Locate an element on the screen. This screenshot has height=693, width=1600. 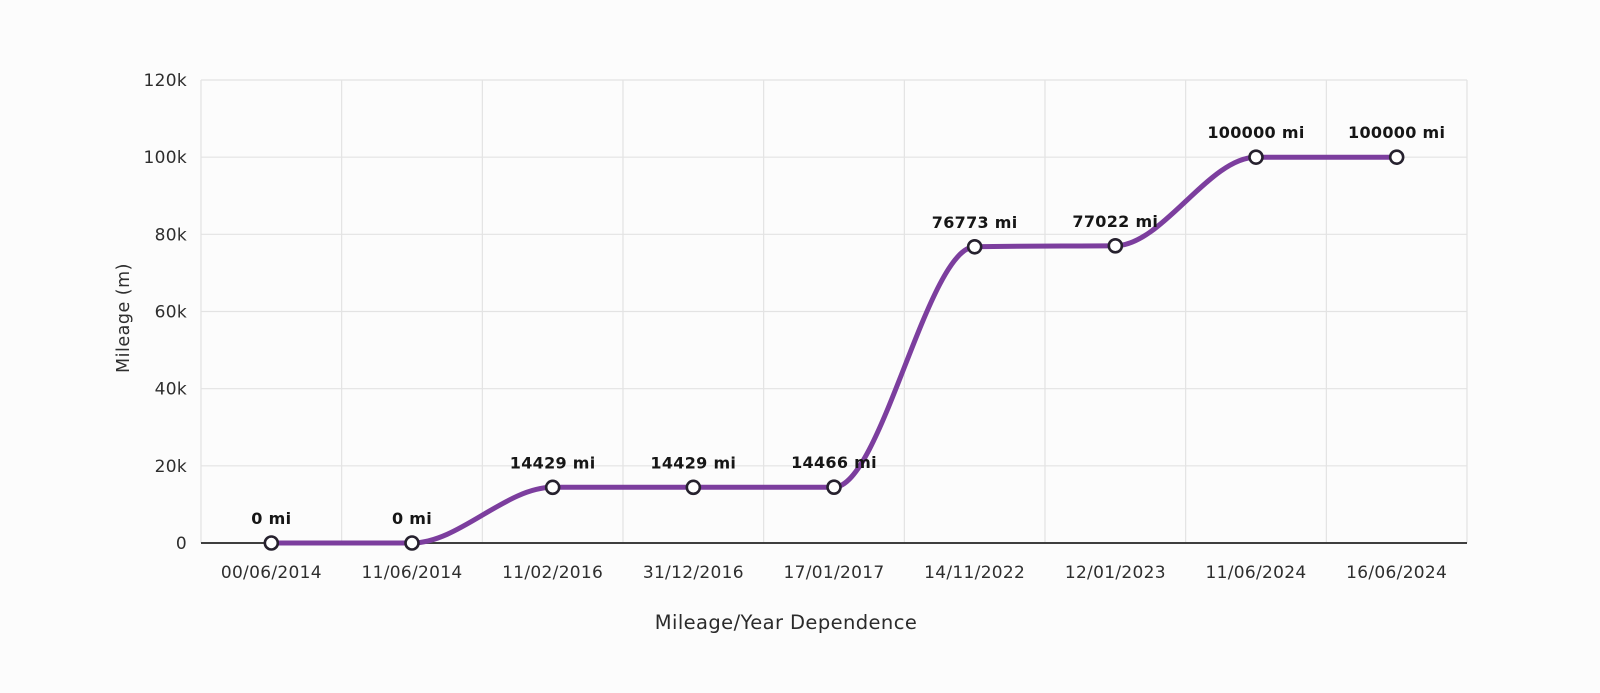
x-tick-label: 11/06/2024 is located at coordinates (1256, 573).